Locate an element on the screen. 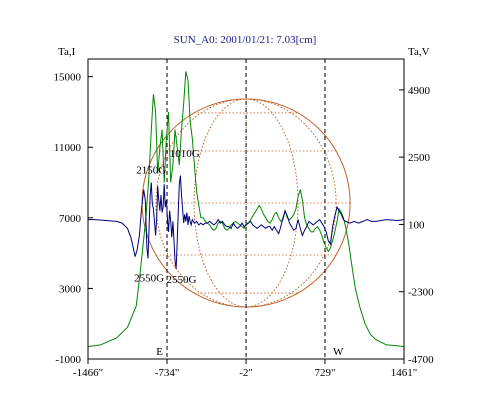 Image resolution: width=500 pixels, height=400 pixels. left-tick-label: 3000 is located at coordinates (70, 289).